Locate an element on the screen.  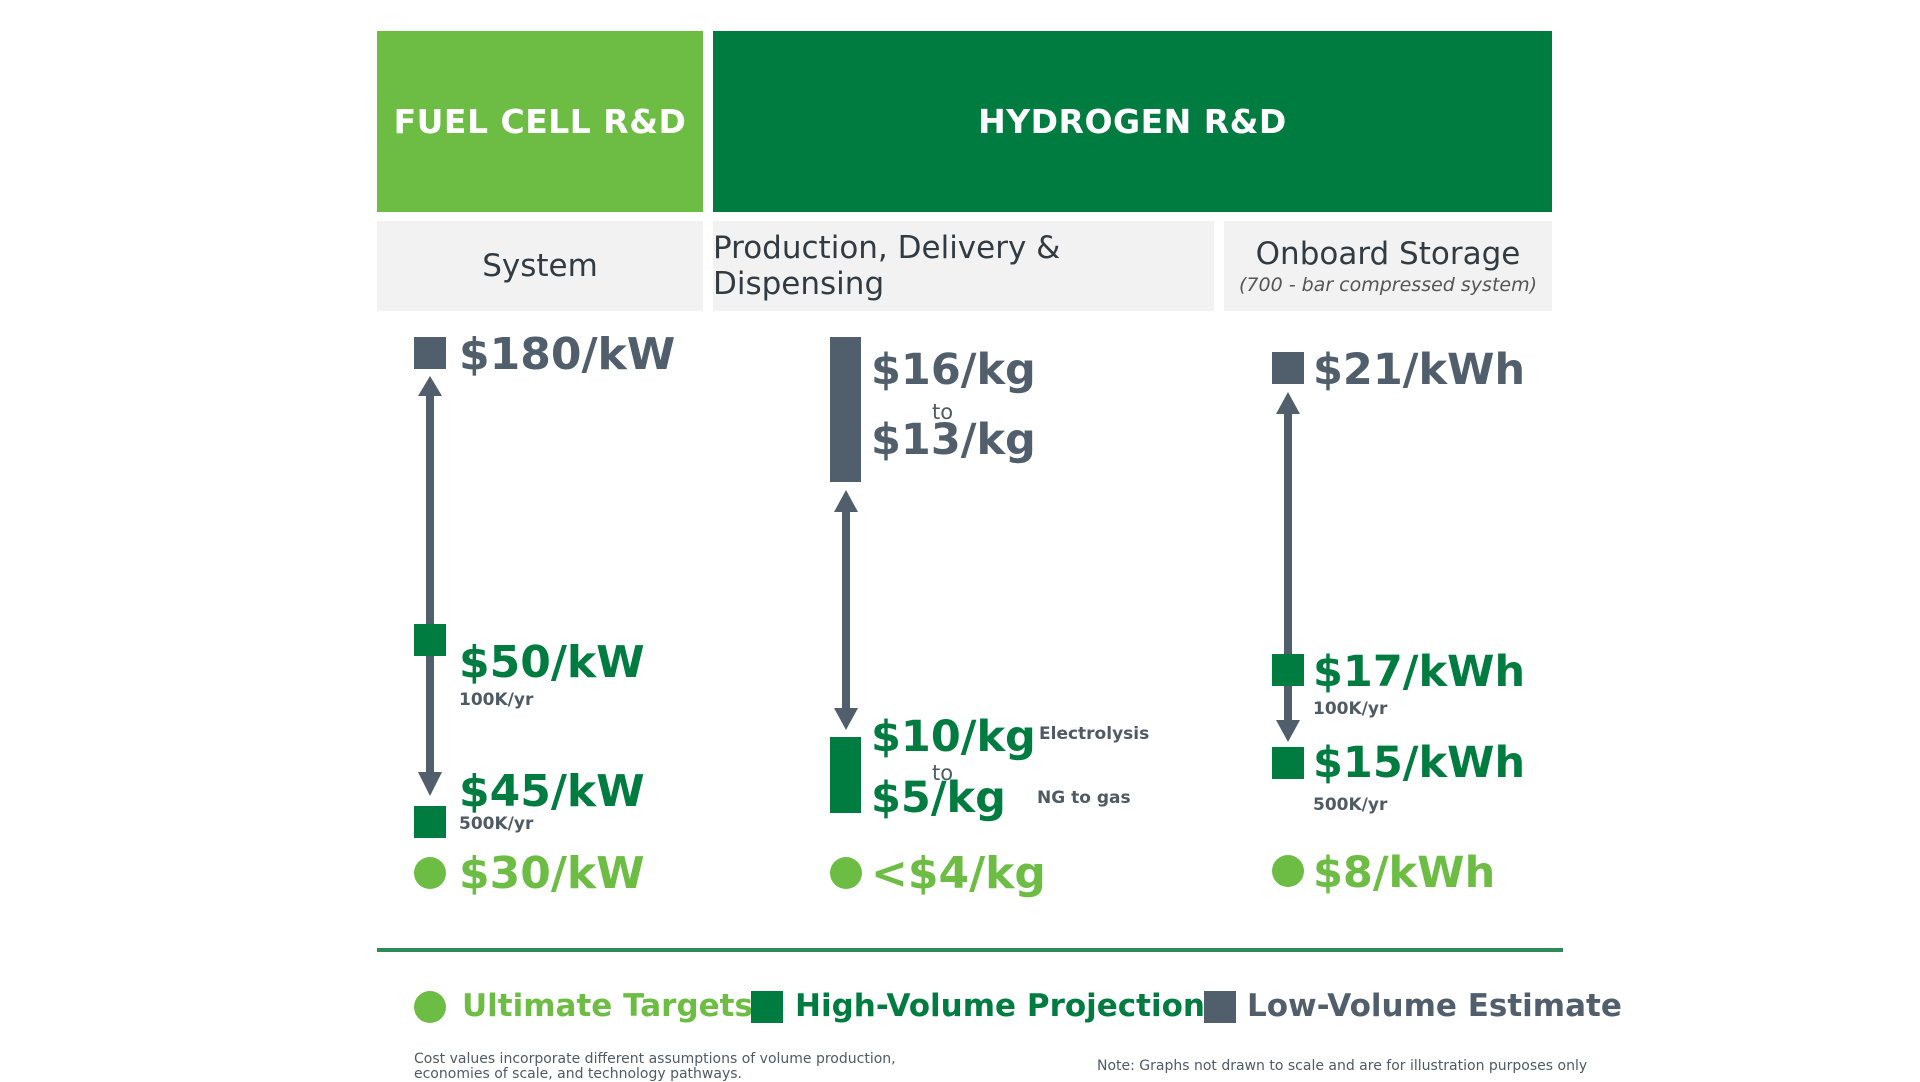
system-ultimate-circle-icon is located at coordinates (430, 873).